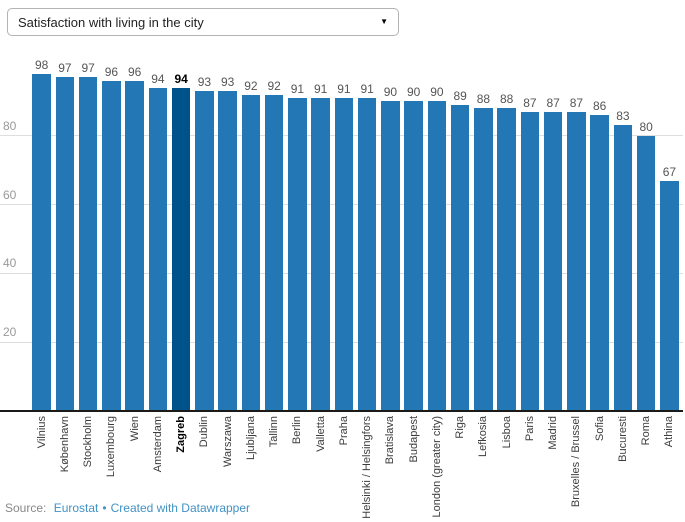  I want to click on bar-category-label: Madrid, so click(553, 433).